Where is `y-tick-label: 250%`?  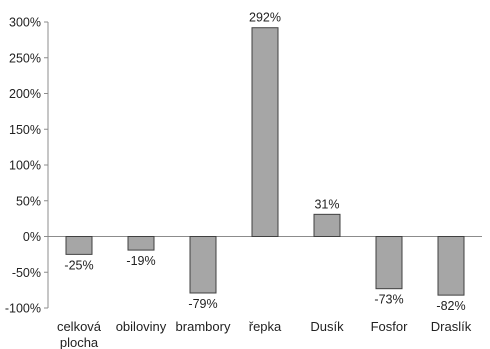
y-tick-label: 250% is located at coordinates (25, 58).